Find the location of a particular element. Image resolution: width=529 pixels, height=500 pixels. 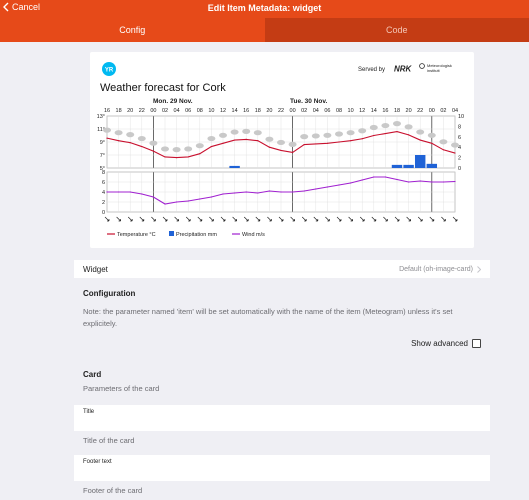

title-field-label: Title is located at coordinates (89, 412).